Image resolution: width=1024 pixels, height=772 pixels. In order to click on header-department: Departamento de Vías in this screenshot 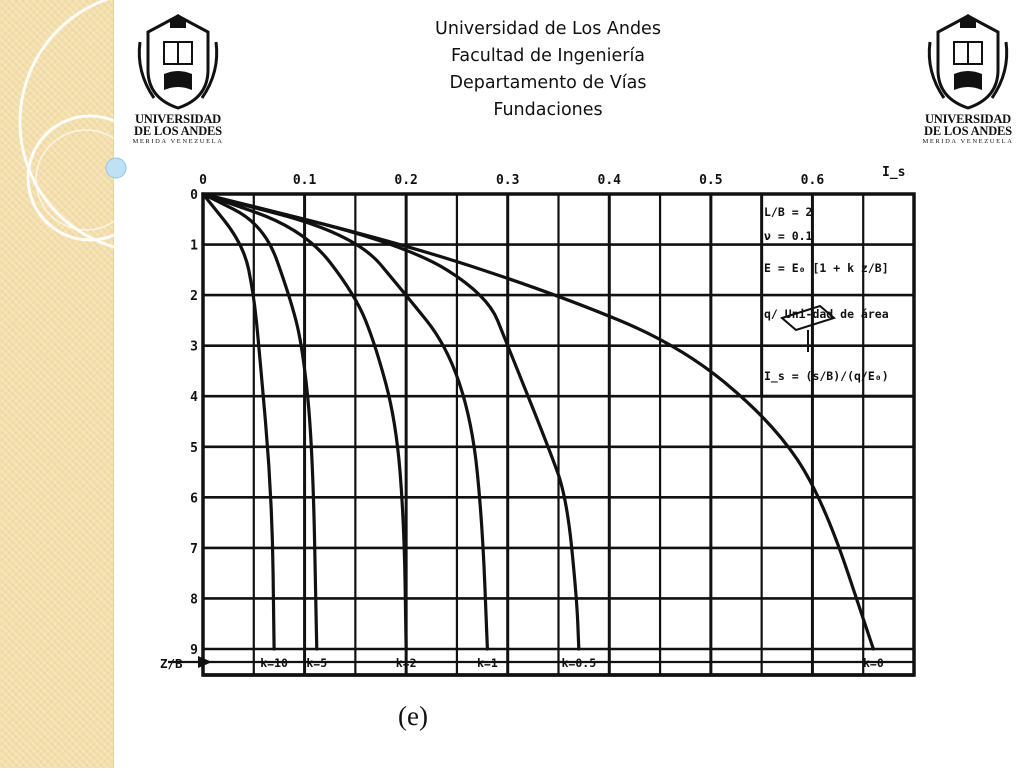, I will do `click(548, 83)`.